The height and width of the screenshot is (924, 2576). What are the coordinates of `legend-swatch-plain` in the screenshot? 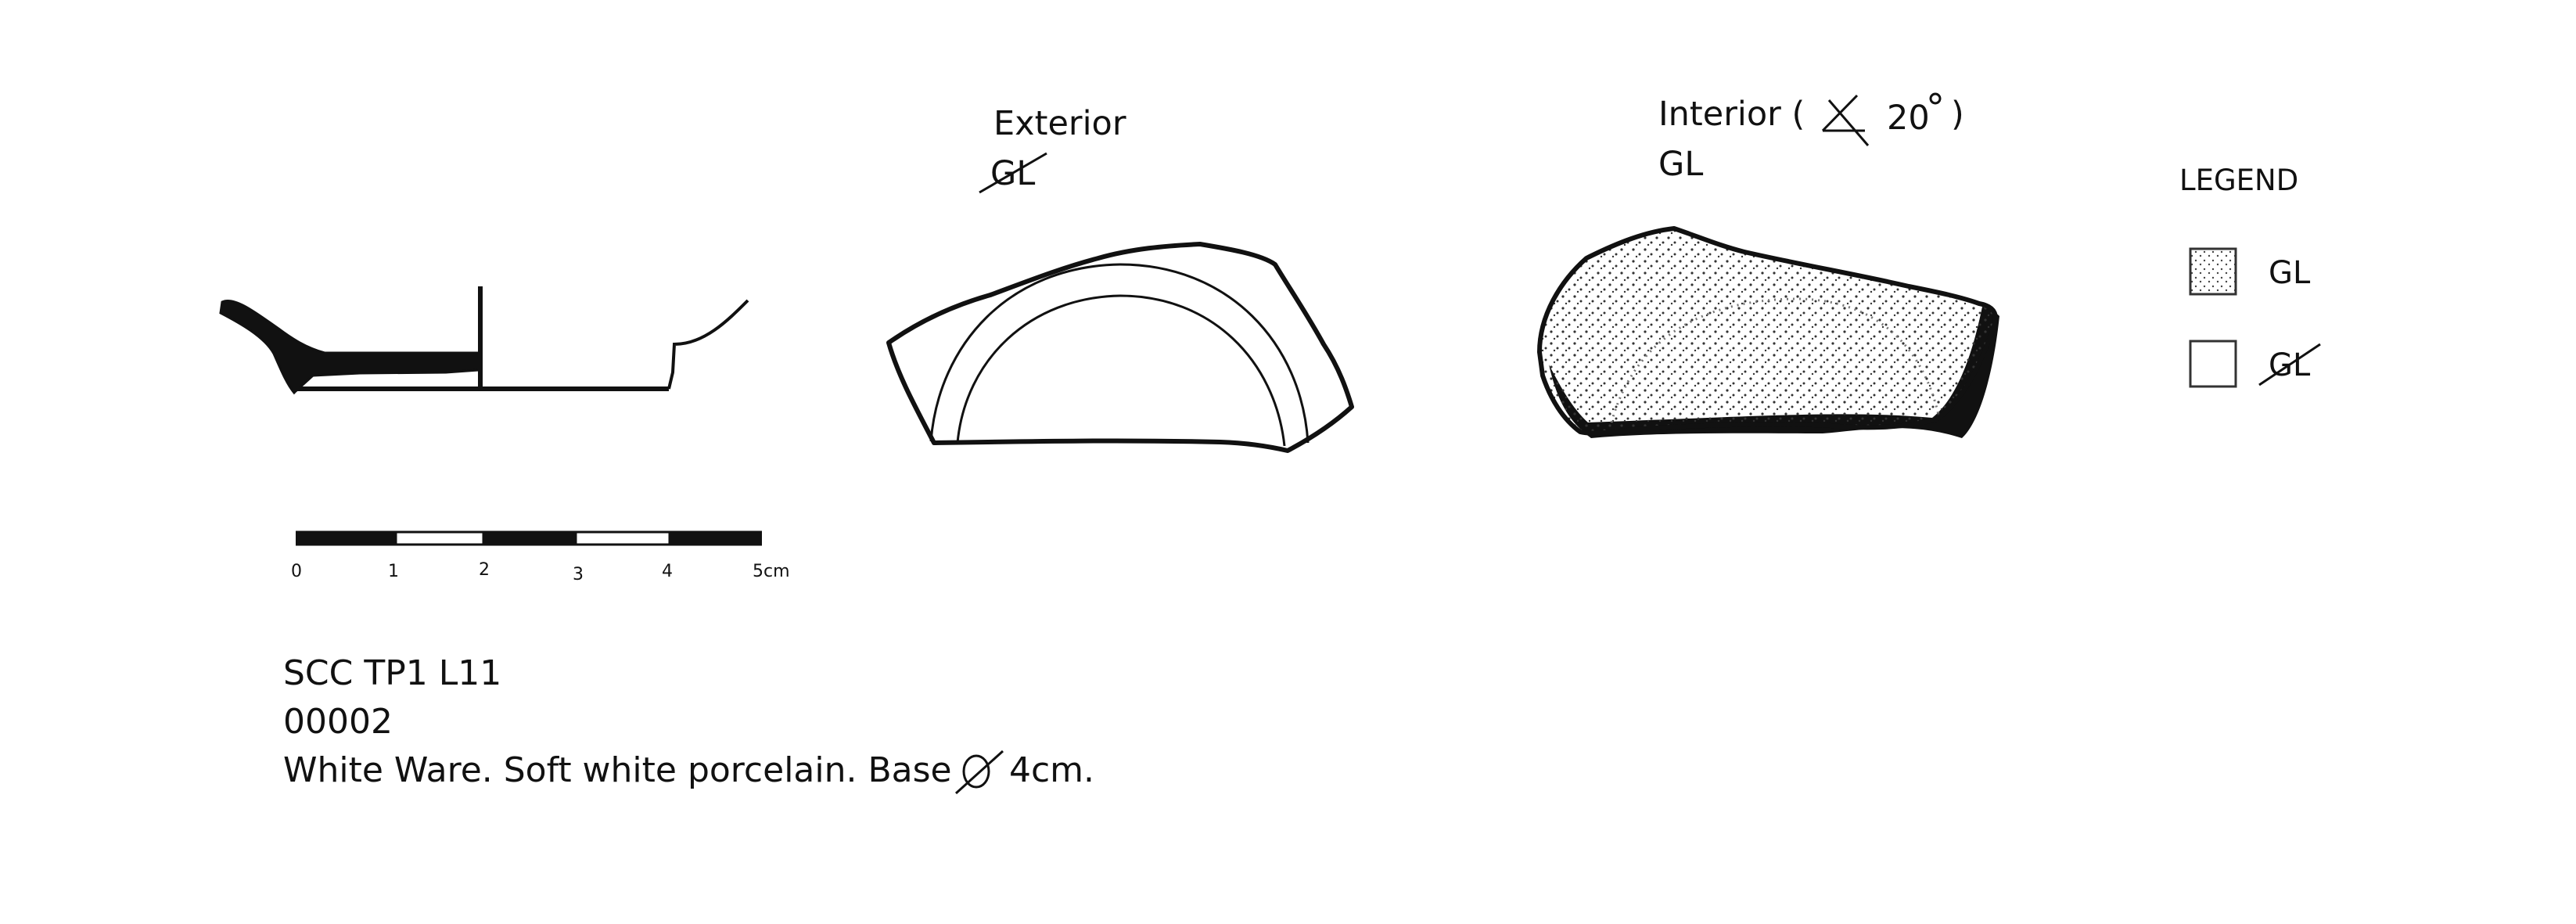 It's located at (2213, 364).